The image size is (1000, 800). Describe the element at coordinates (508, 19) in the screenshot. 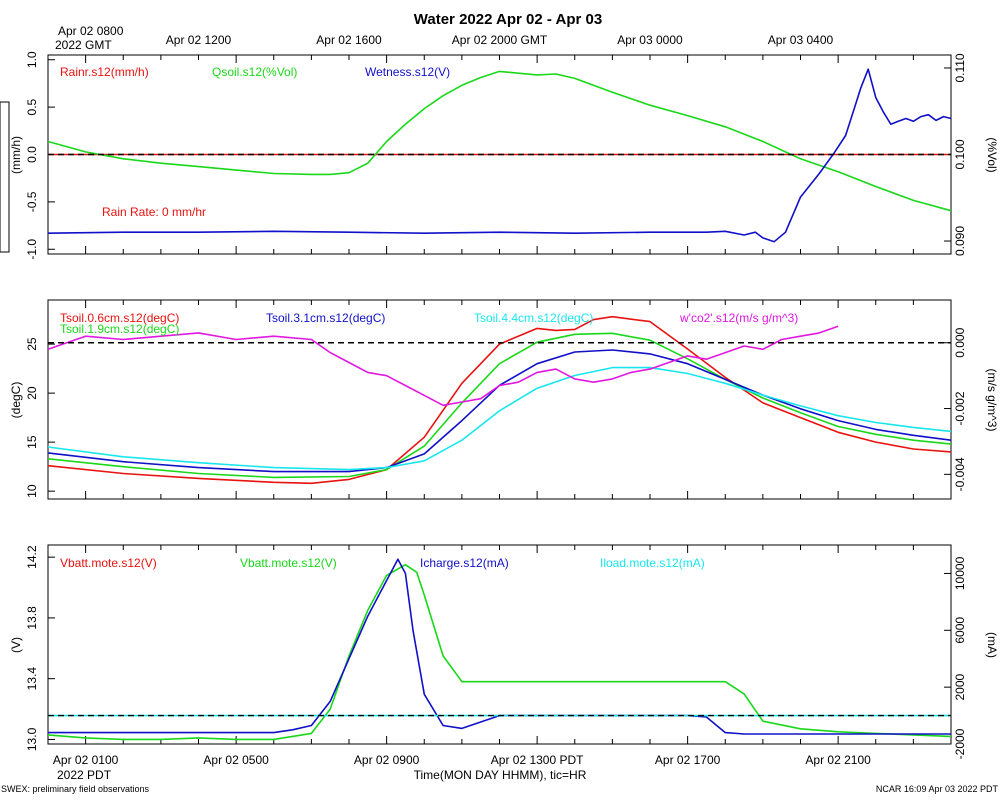

I see `figure-title: Water 2022 Apr 02 - Apr 03` at that location.